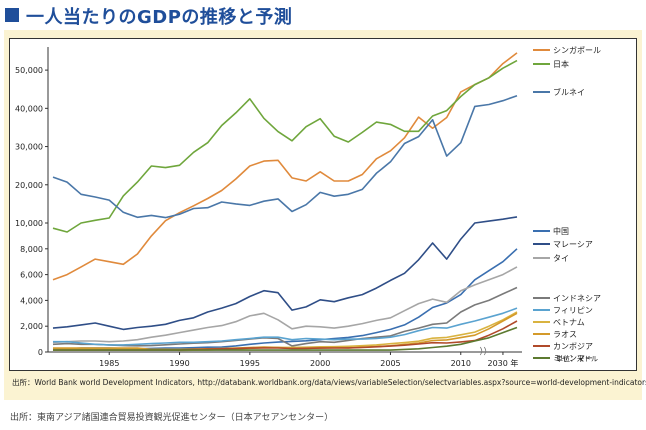 The height and width of the screenshot is (430, 646). Describe the element at coordinates (573, 358) in the screenshot. I see `legend-label: ミャンマー` at that location.